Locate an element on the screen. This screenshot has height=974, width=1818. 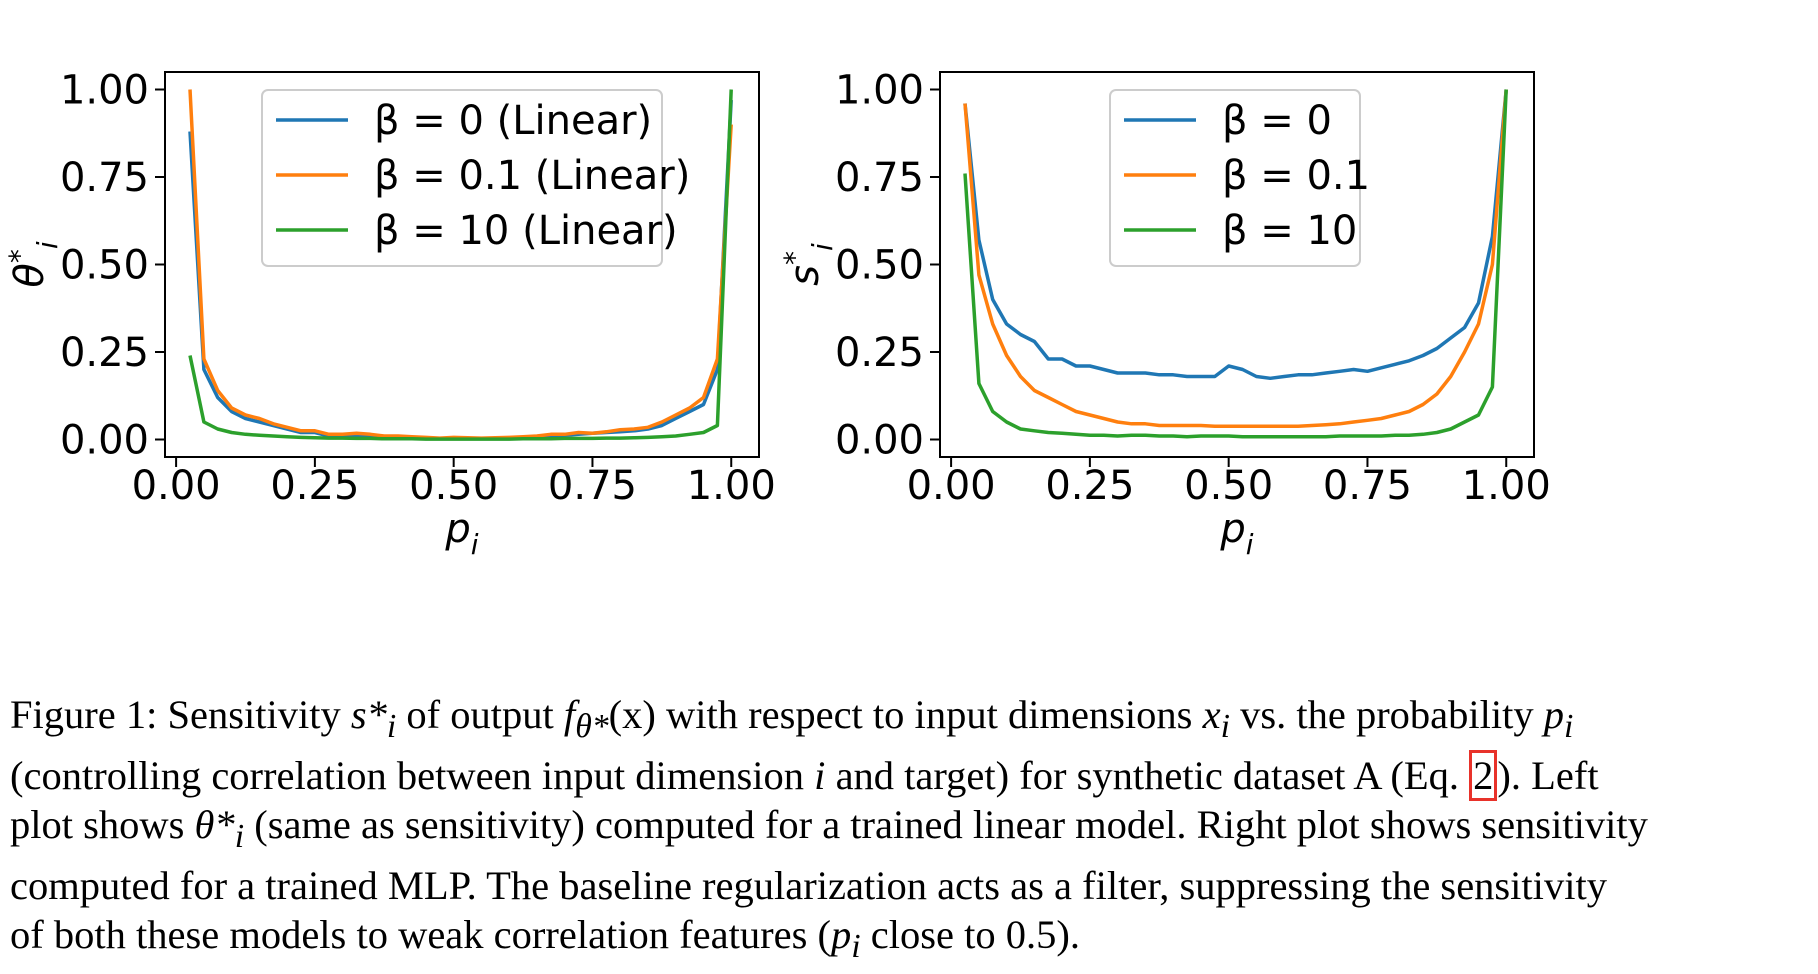
caption-math: x is located at coordinates (1211, 714).